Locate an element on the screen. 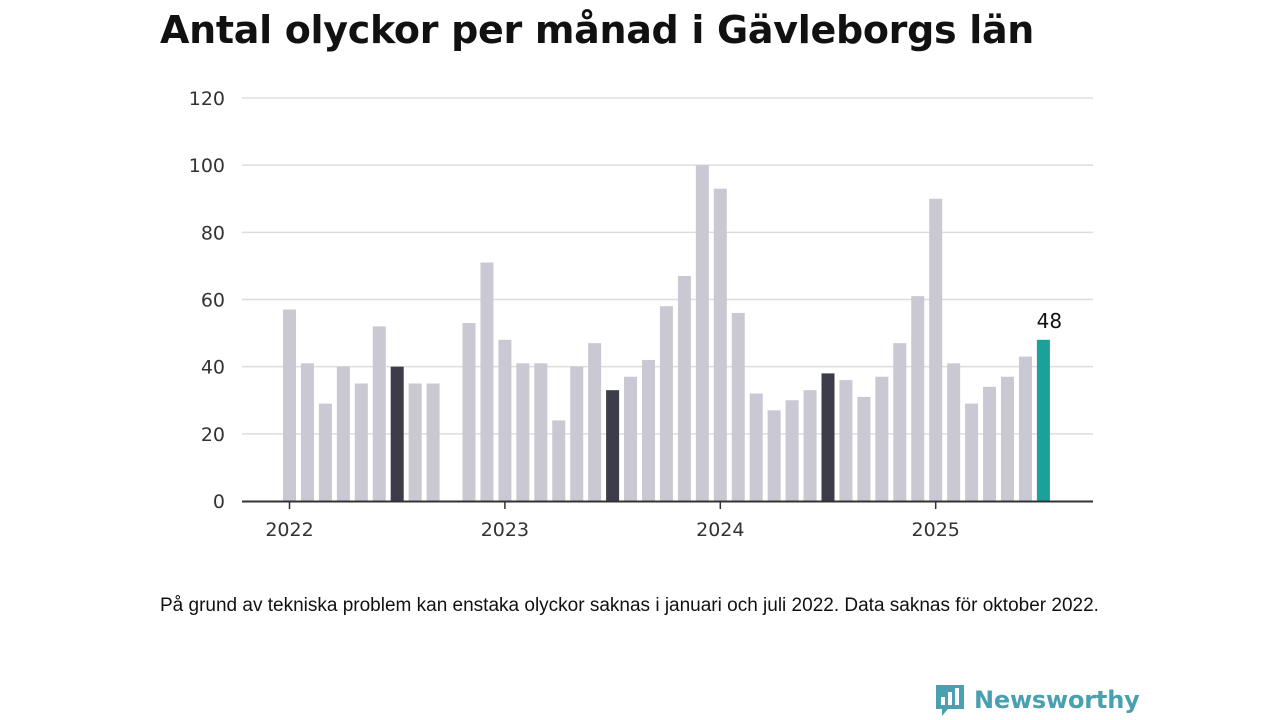 The width and height of the screenshot is (1280, 720). y-tick-label: 60 is located at coordinates (213, 301).